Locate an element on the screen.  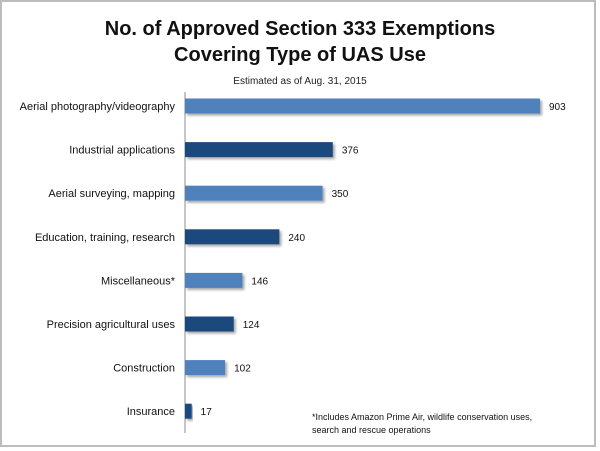
chart-subtitle: Estimated as of Aug. 31, 2015 is located at coordinates (300, 81).